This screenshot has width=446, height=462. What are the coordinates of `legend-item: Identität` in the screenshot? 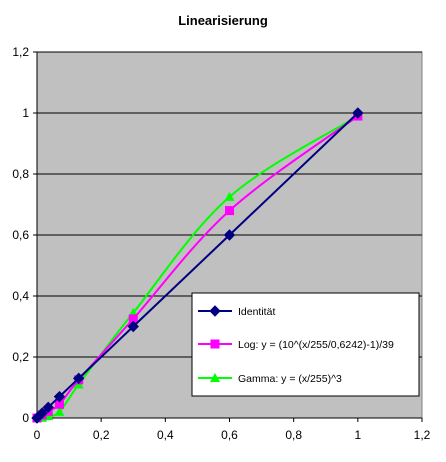 It's located at (236, 311).